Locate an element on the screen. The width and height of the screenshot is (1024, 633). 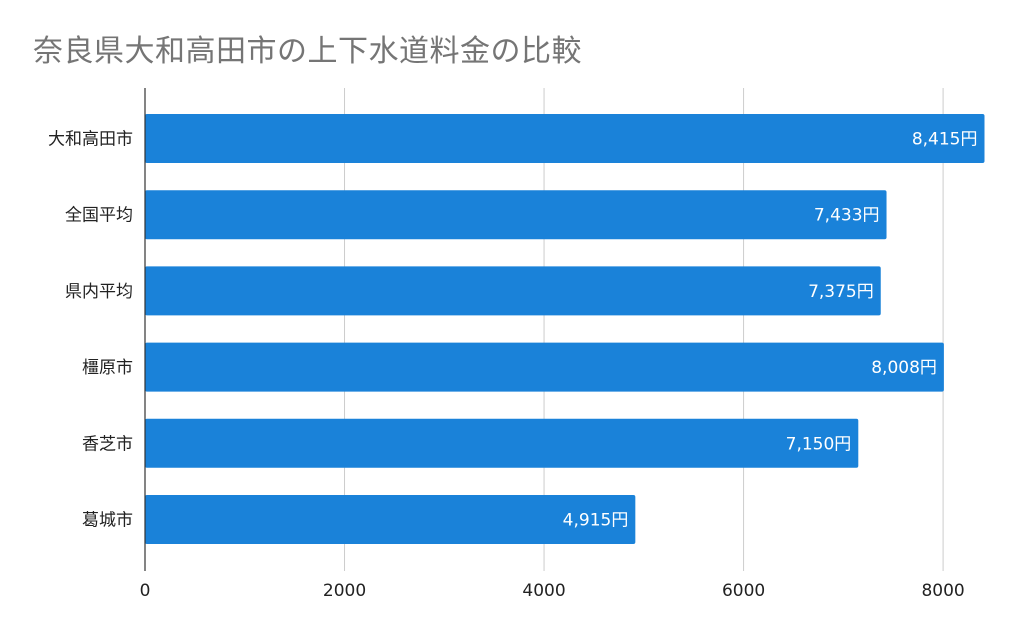
bar-value-label: 4,915円 is located at coordinates (596, 521).